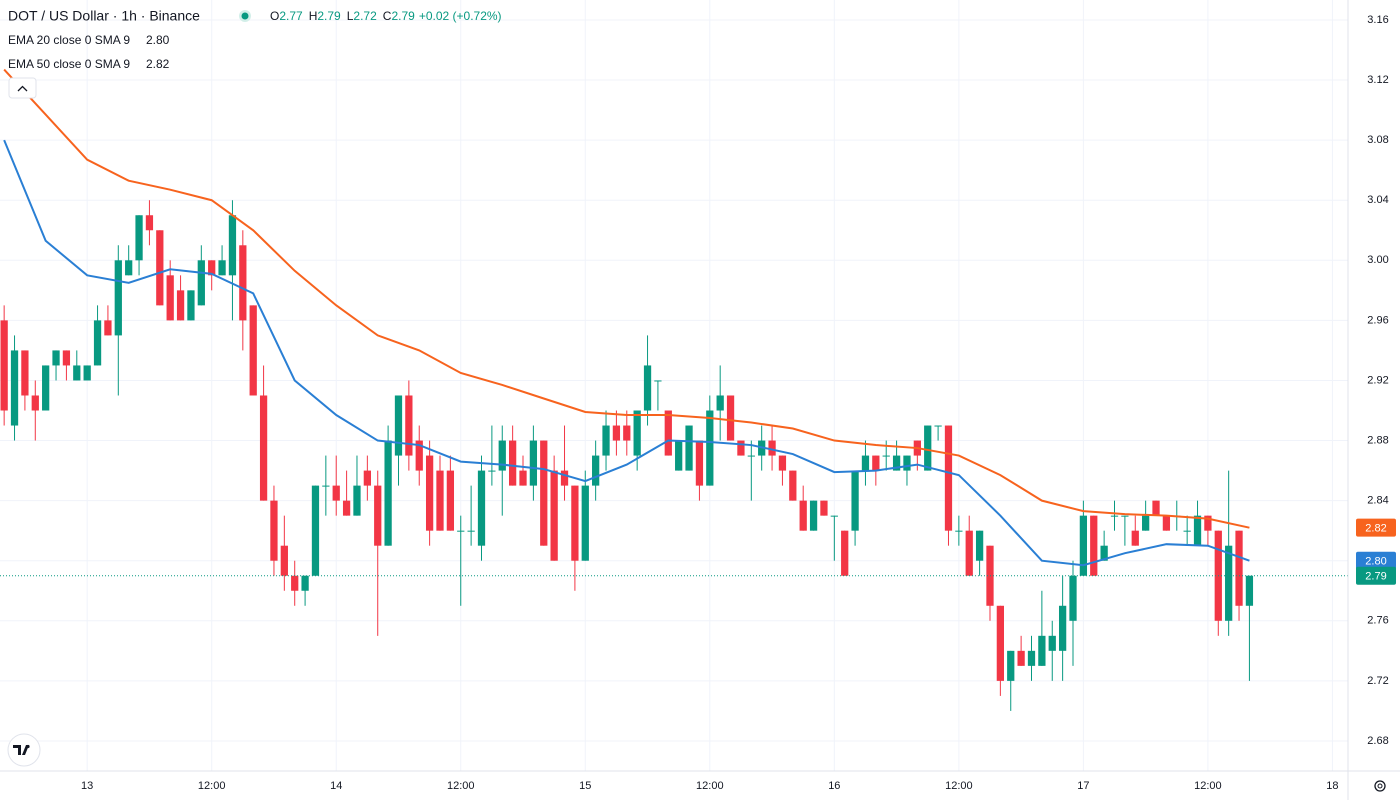  What do you see at coordinates (1377, 501) in the screenshot?
I see `y-tick-label: 2.84` at bounding box center [1377, 501].